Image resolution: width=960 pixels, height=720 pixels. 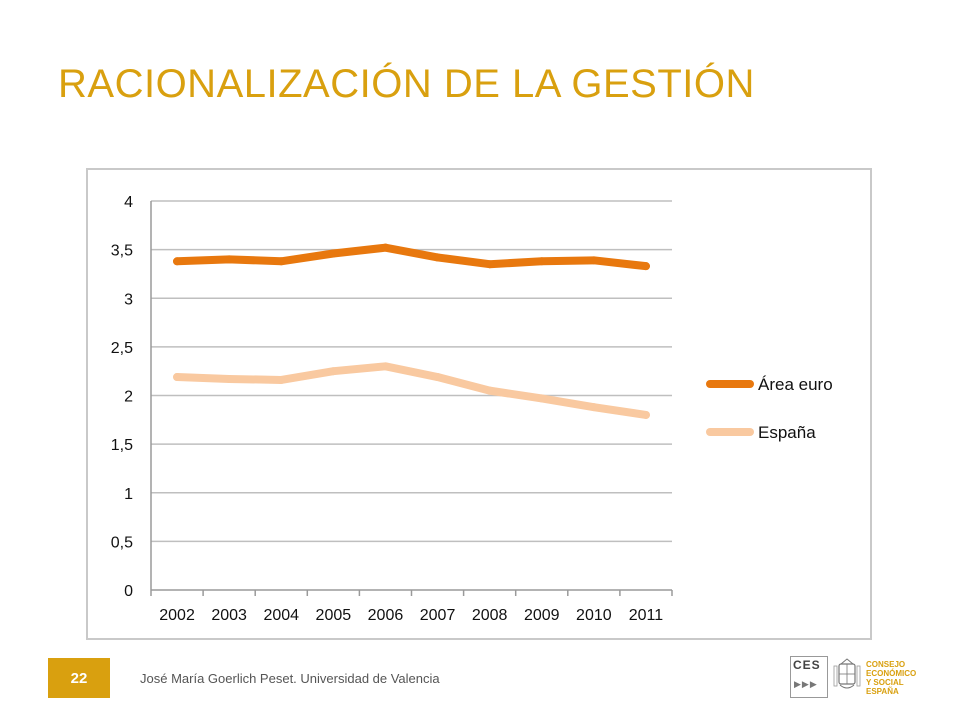 What do you see at coordinates (122, 348) in the screenshot?
I see `y-tick-label: 2,5` at bounding box center [122, 348].